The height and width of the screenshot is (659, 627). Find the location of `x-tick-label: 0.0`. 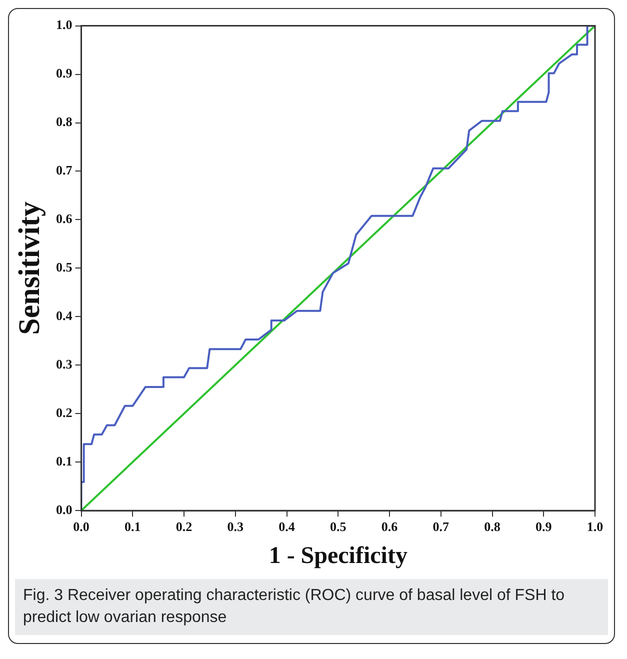

x-tick-label: 0.0 is located at coordinates (81, 526).